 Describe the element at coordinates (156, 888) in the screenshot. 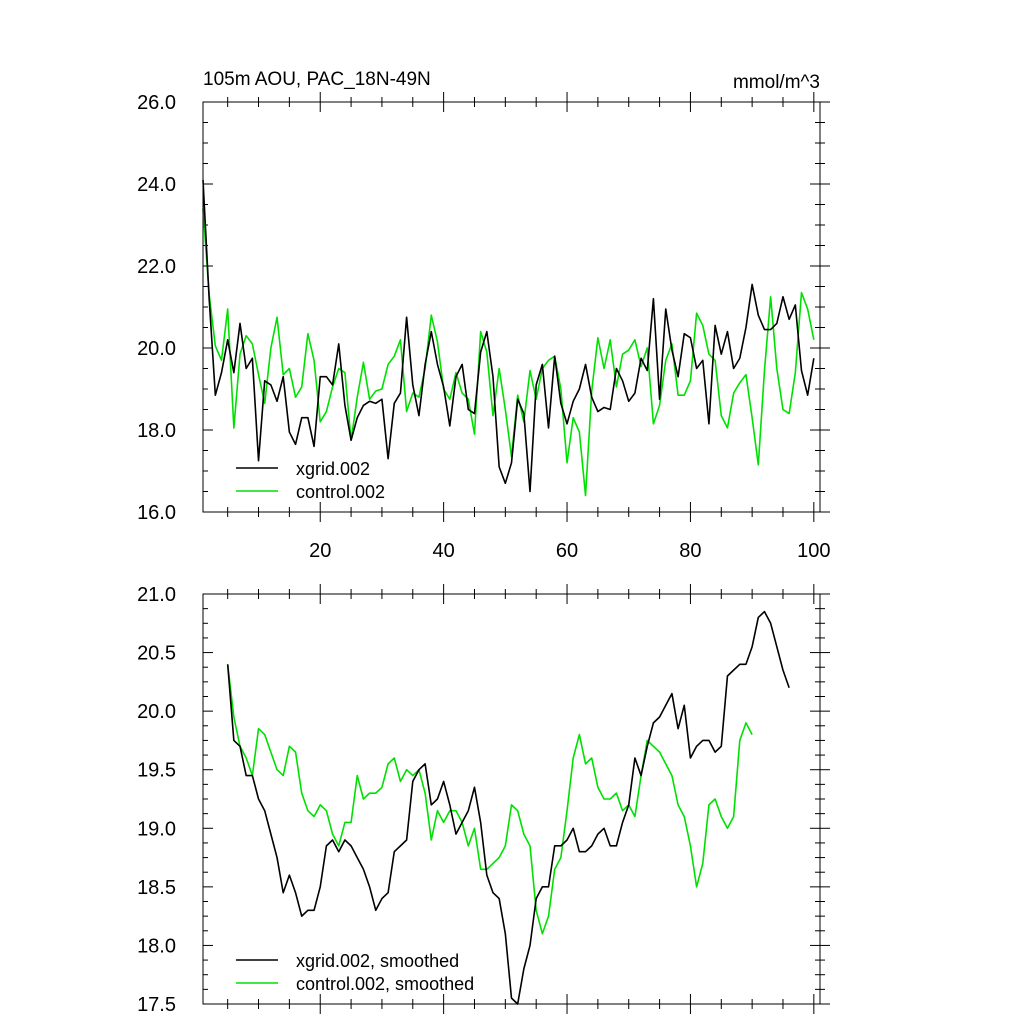

I see `bottom-y-tick-label: 18.5` at that location.